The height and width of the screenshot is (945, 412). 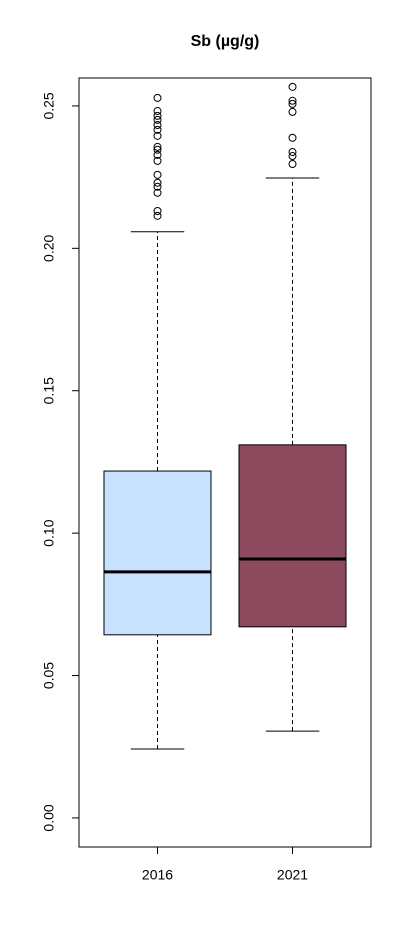 I want to click on x-tick-label: 2016, so click(x=157, y=875).